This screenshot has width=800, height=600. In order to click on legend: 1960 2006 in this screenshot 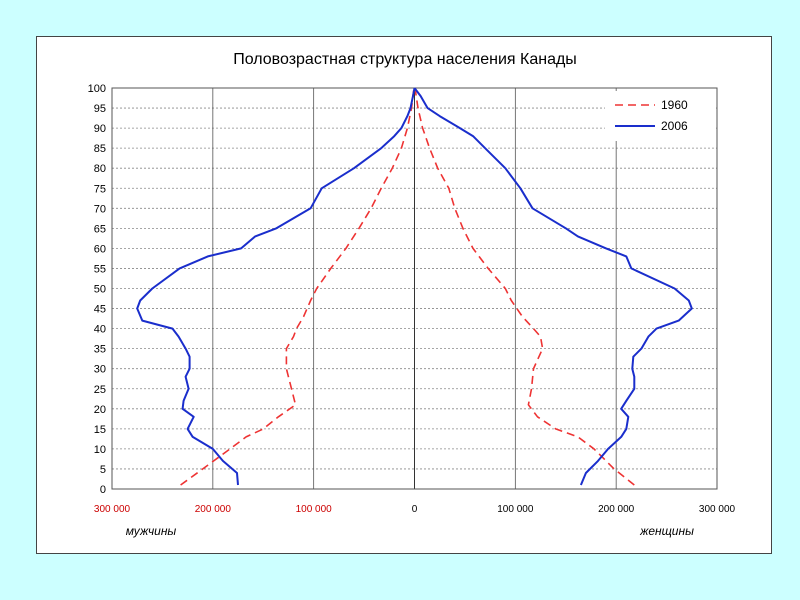, I will do `click(660, 116)`.